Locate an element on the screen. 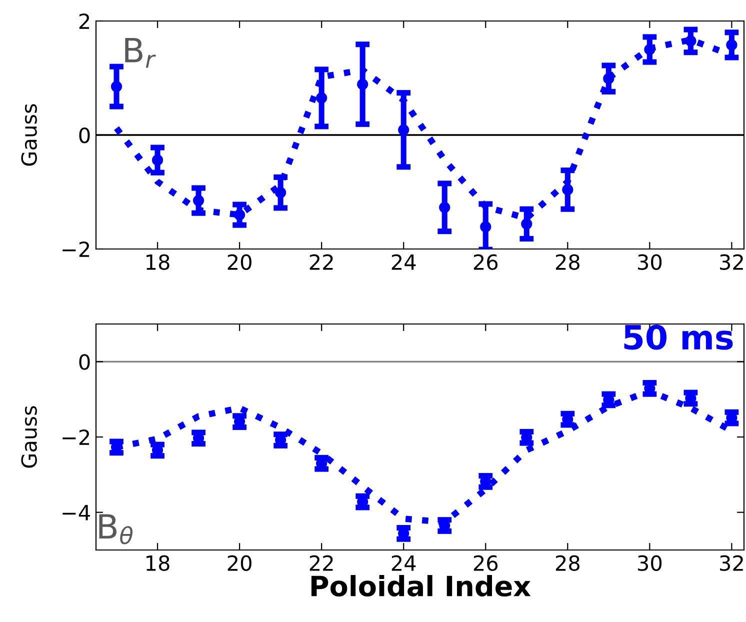 Image resolution: width=746 pixels, height=622 pixels. y-tick-label: 2 is located at coordinates (84, 21).